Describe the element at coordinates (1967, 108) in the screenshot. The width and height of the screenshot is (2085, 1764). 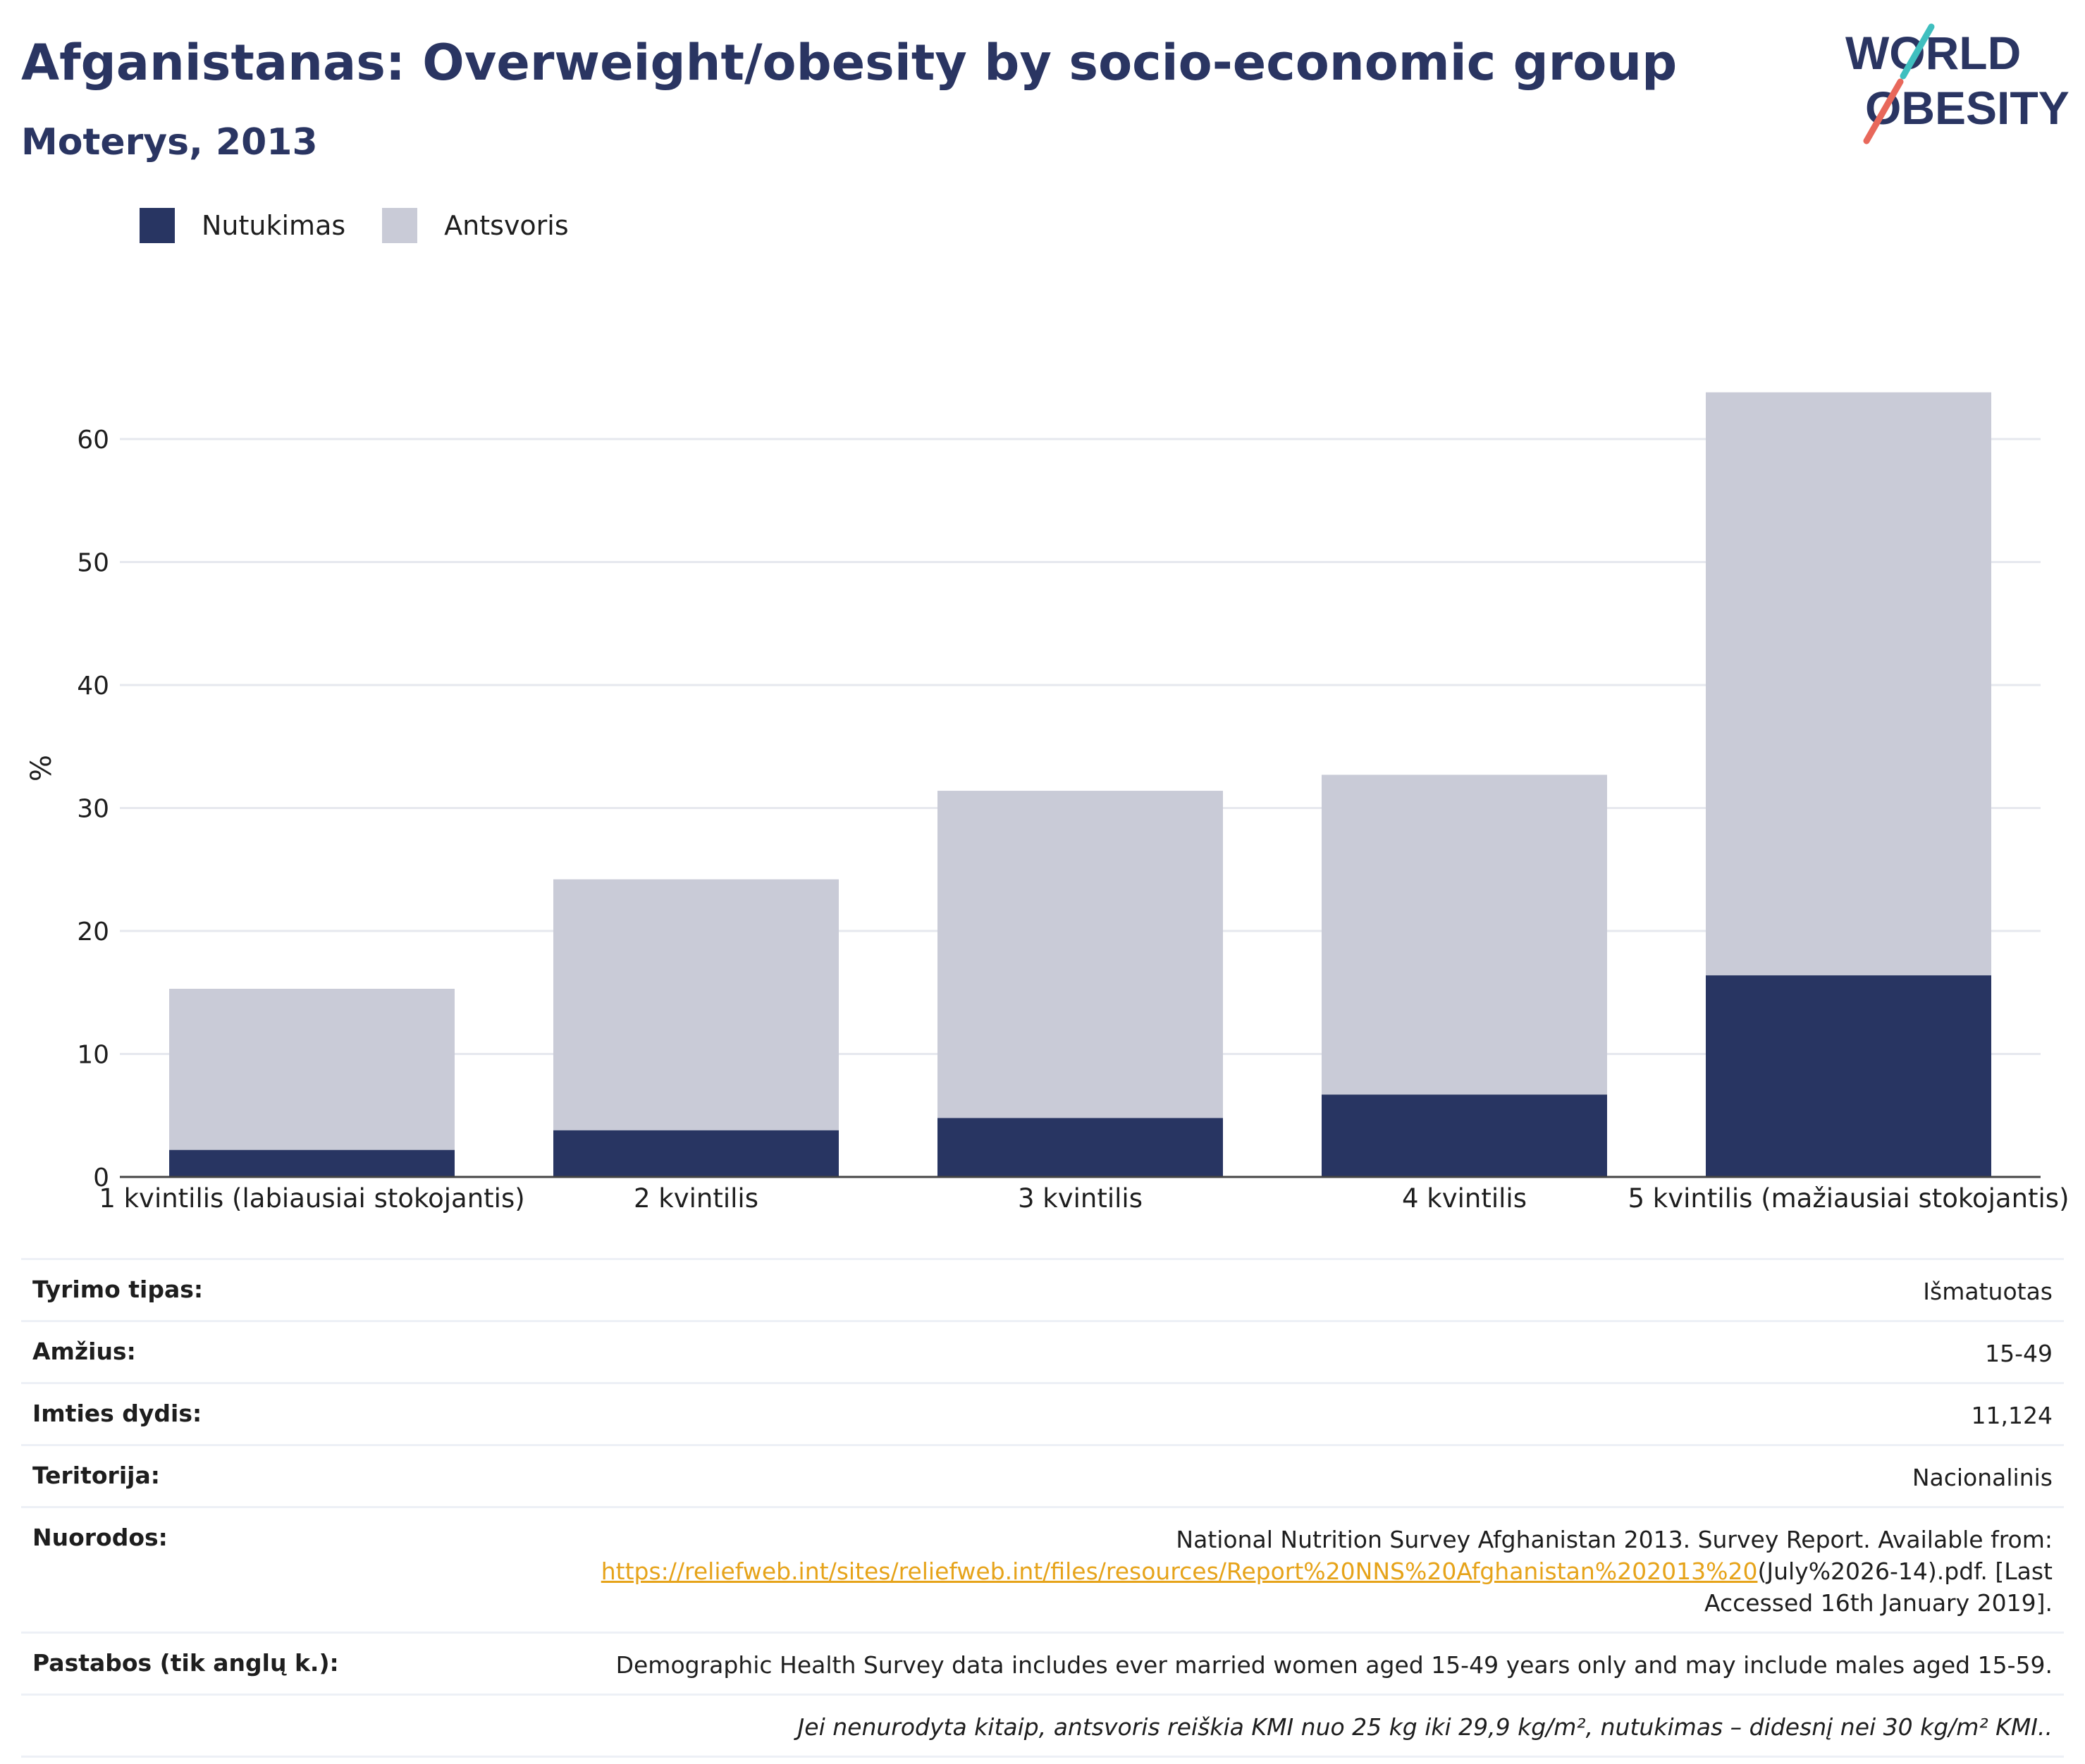
I see `svg-text: OBESITY` at that location.